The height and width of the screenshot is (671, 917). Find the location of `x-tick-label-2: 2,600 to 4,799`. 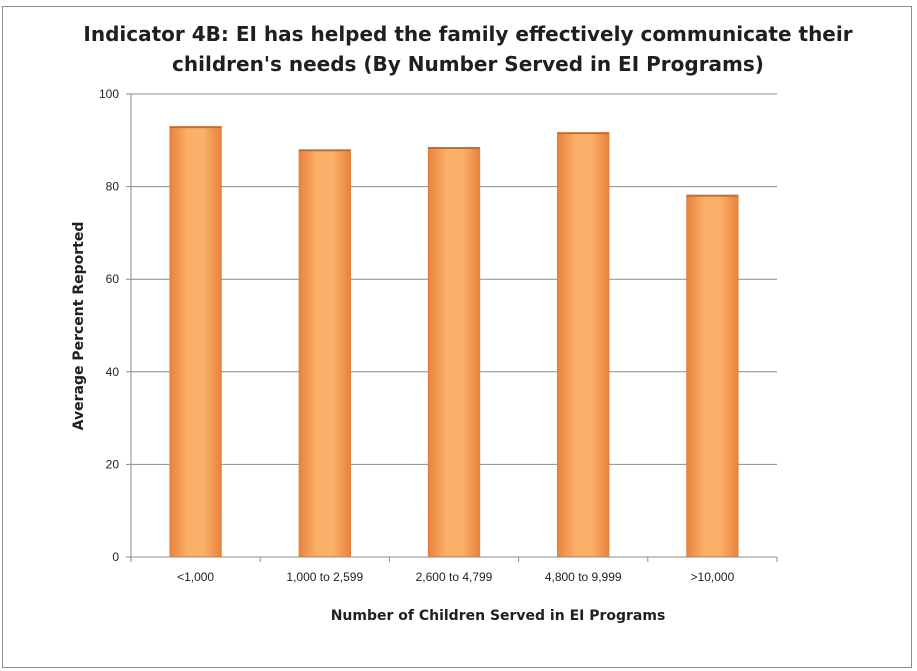

x-tick-label-2: 2,600 to 4,799 is located at coordinates (454, 577).